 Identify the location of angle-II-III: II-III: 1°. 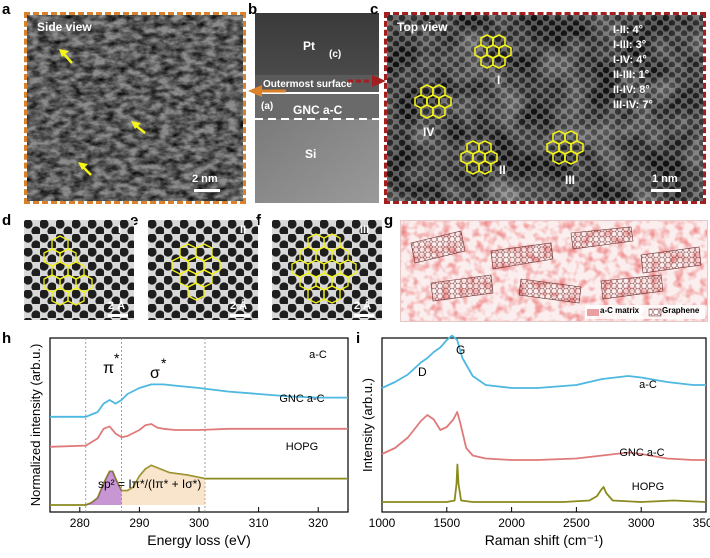
(631, 75).